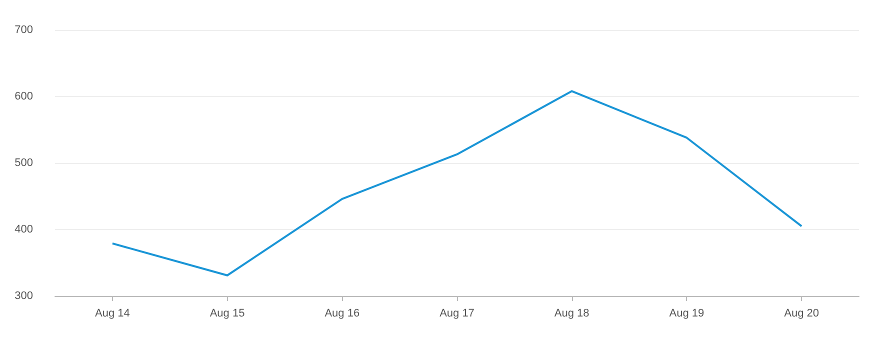 This screenshot has height=346, width=870. I want to click on x-tick-label: Aug 18, so click(572, 314).